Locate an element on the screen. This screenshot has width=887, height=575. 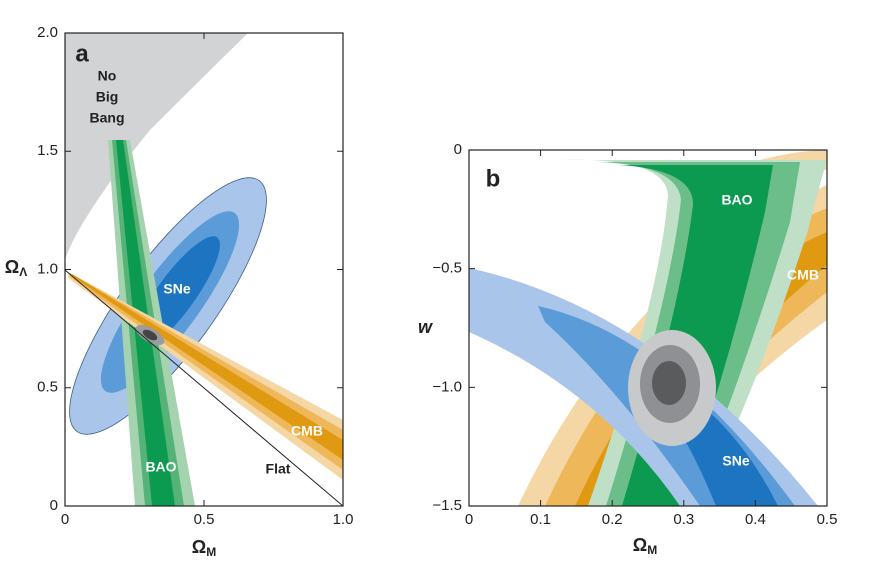
x-tick-label: 0.1 is located at coordinates (540, 519).